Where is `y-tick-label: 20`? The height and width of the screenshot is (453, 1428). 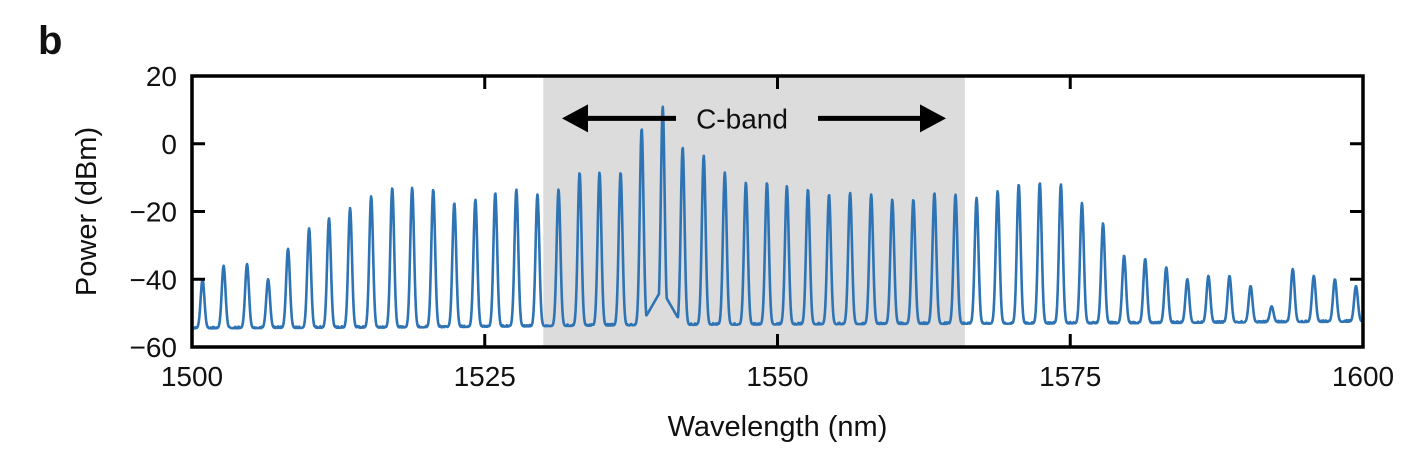
y-tick-label: 20 is located at coordinates (161, 76).